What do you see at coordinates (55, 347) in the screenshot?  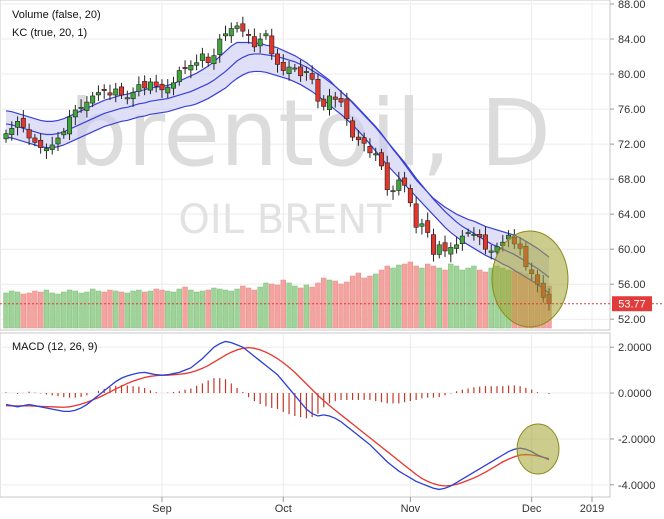 I see `legend-macd: MACD (12, 26, 9)` at bounding box center [55, 347].